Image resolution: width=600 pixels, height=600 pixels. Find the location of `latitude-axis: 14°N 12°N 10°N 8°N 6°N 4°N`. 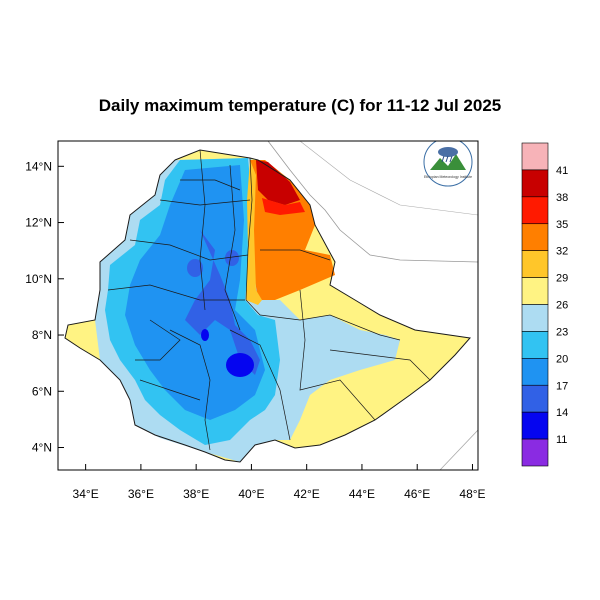

latitude-axis: 14°N 12°N 10°N 8°N 6°N 4°N is located at coordinates (44, 307).